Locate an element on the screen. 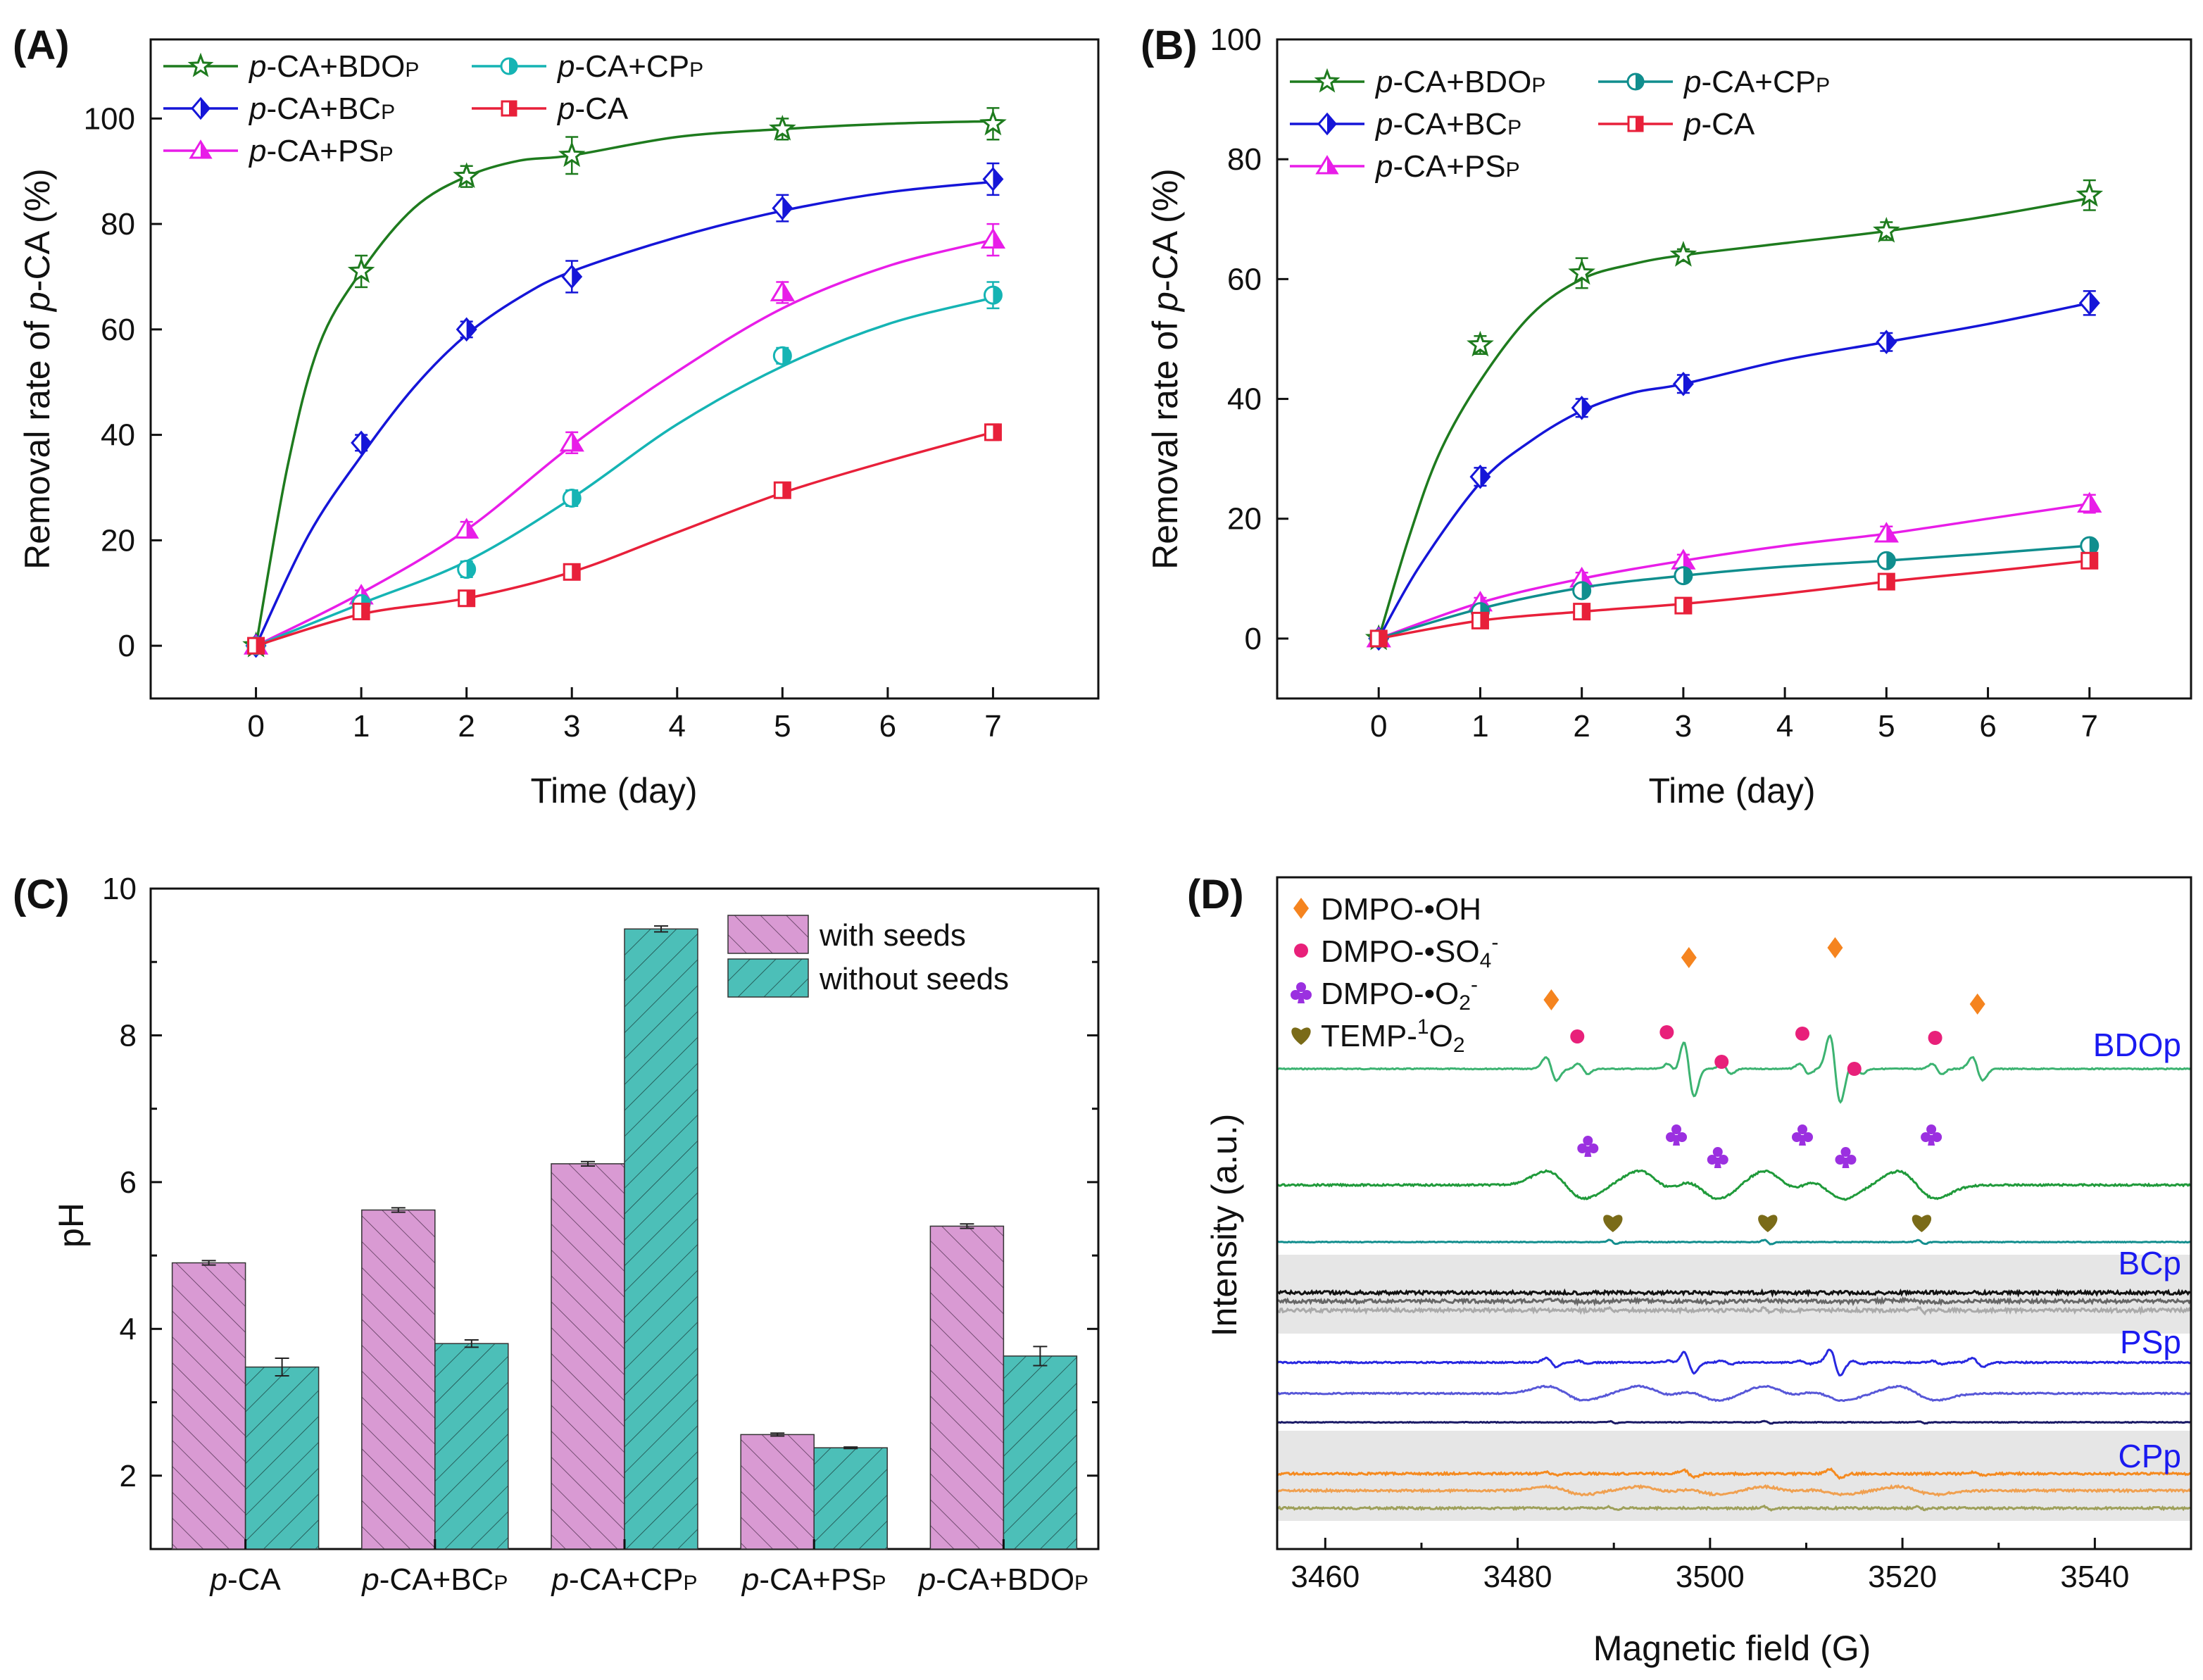 The height and width of the screenshot is (1680, 2203). panel-c-legend: with seeds without seeds is located at coordinates (868, 957).